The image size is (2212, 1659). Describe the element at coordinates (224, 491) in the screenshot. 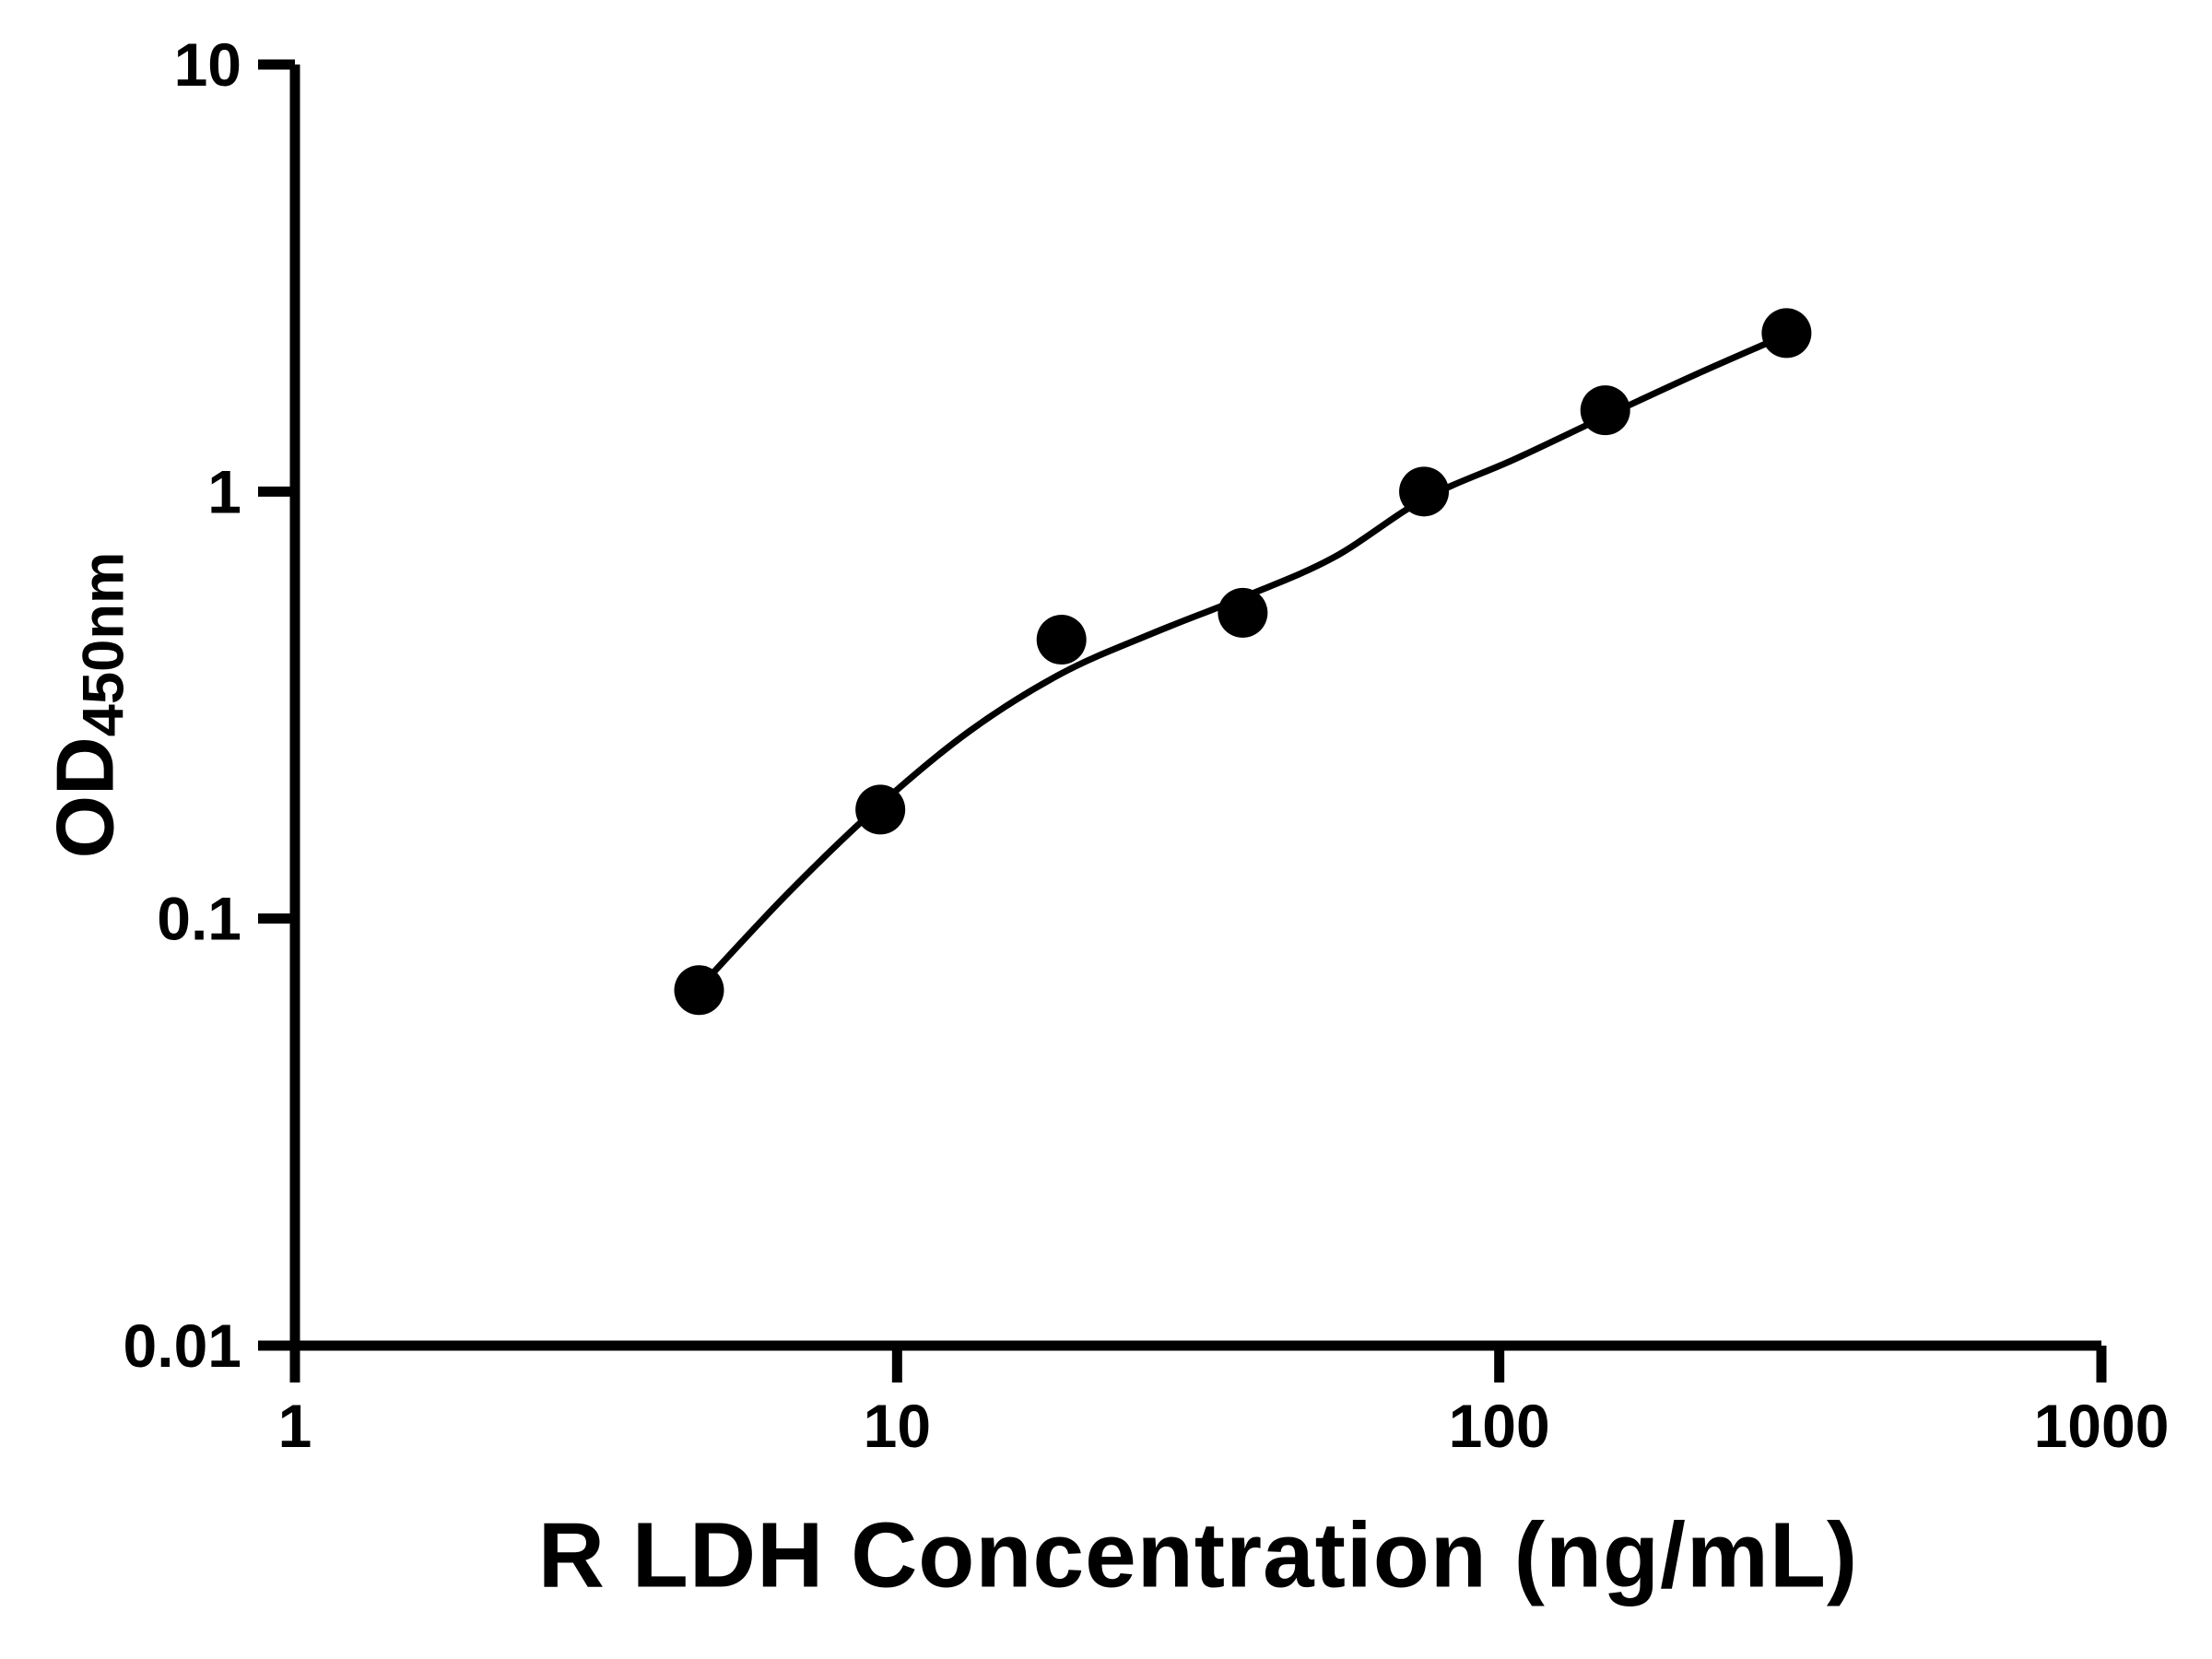

I see `y-tick-label: 1` at that location.